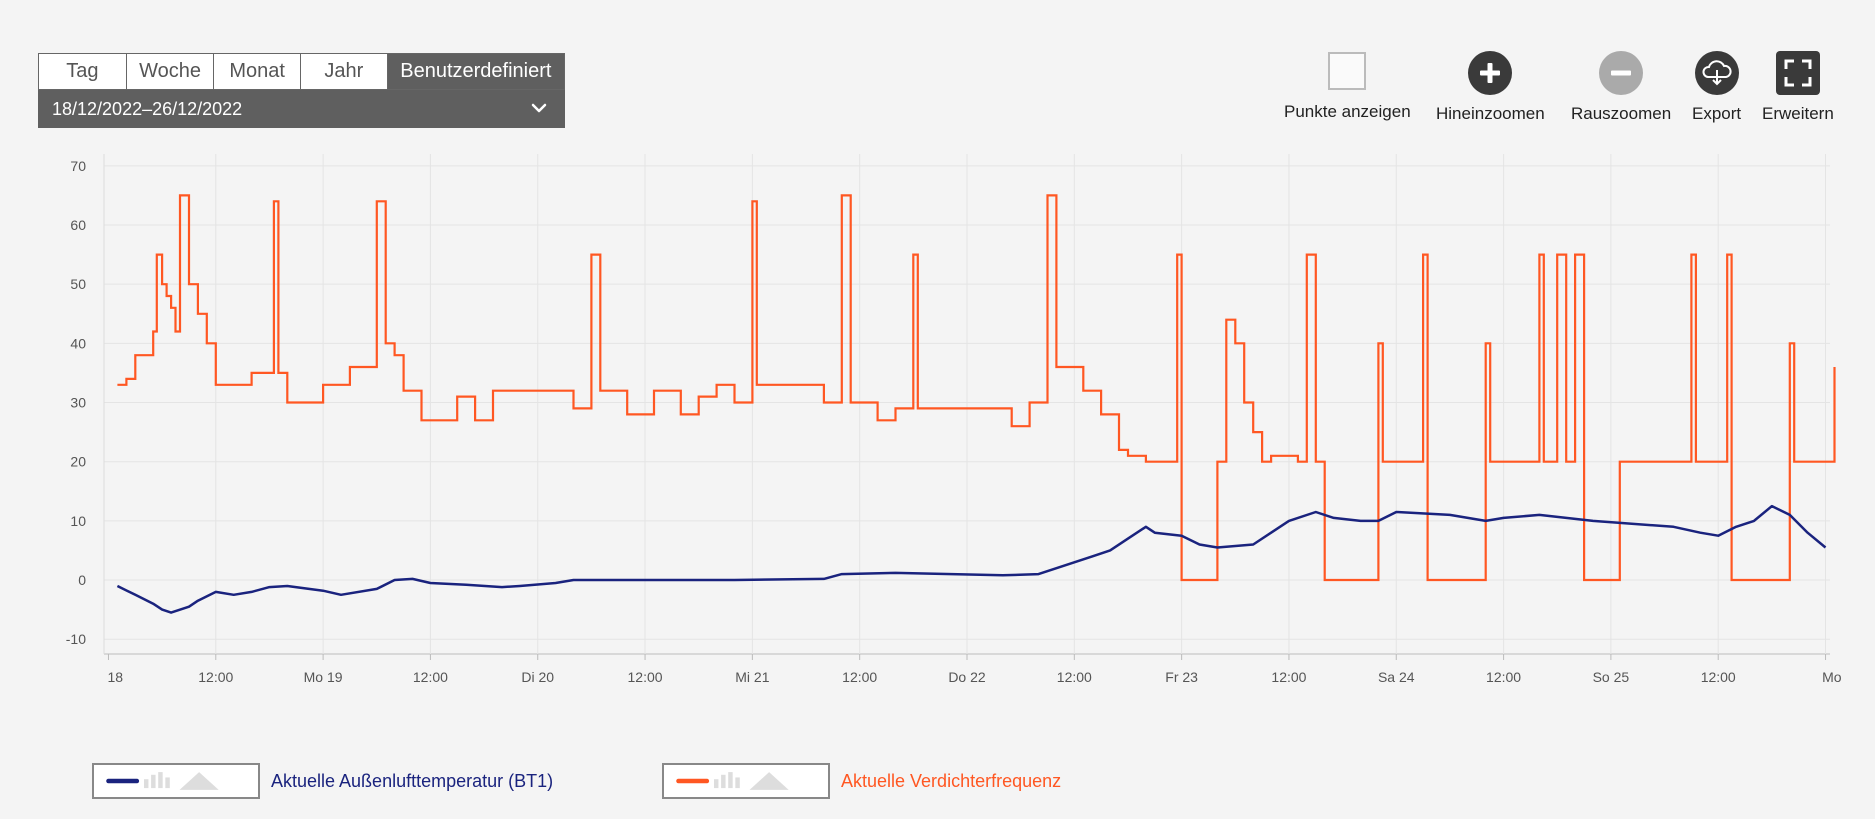  I want to click on y-tick-label: 20, so click(78, 462).